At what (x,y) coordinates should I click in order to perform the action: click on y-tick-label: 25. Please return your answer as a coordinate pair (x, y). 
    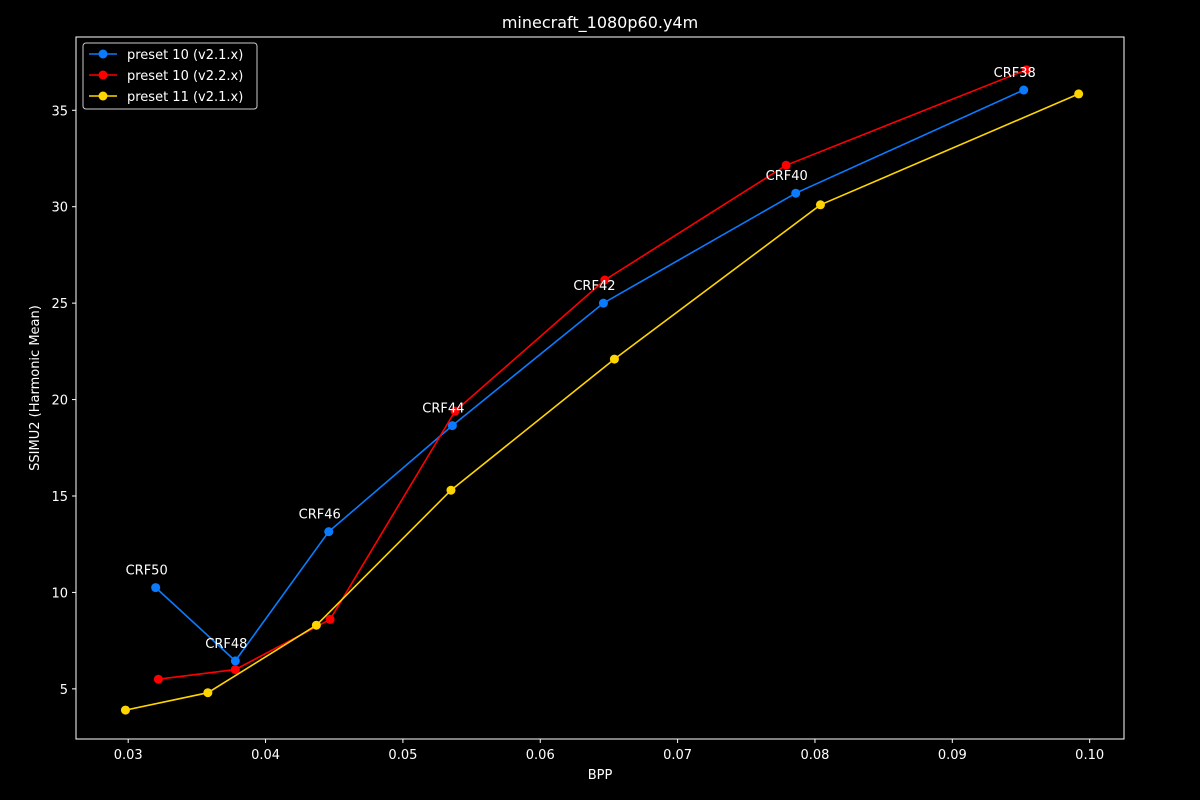
    Looking at the image, I should click on (59, 304).